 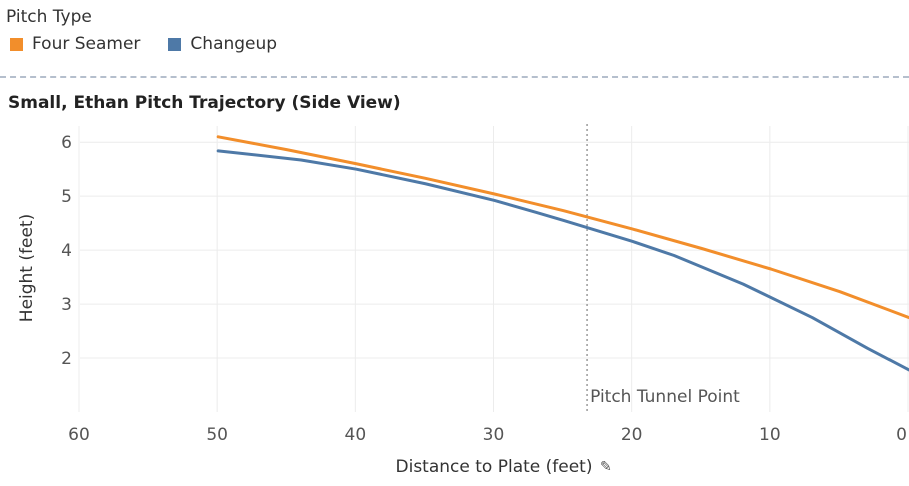 What do you see at coordinates (770, 435) in the screenshot?
I see `x-tick-label: 10` at bounding box center [770, 435].